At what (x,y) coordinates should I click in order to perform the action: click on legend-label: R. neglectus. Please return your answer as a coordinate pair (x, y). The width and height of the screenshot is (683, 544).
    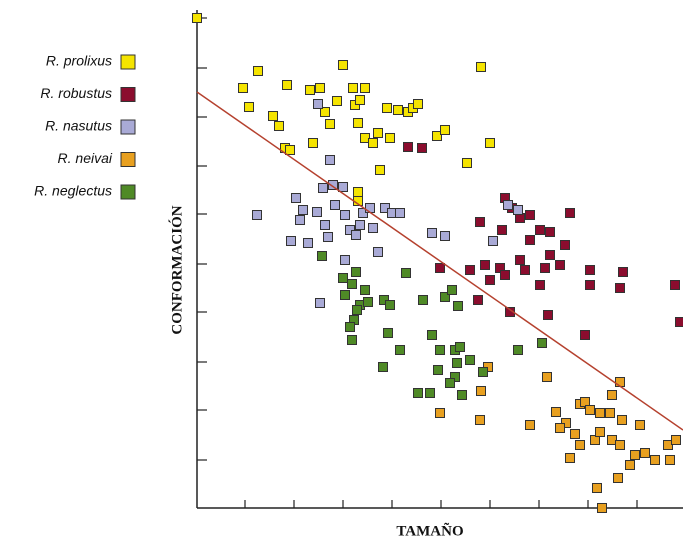
    Looking at the image, I should click on (73, 191).